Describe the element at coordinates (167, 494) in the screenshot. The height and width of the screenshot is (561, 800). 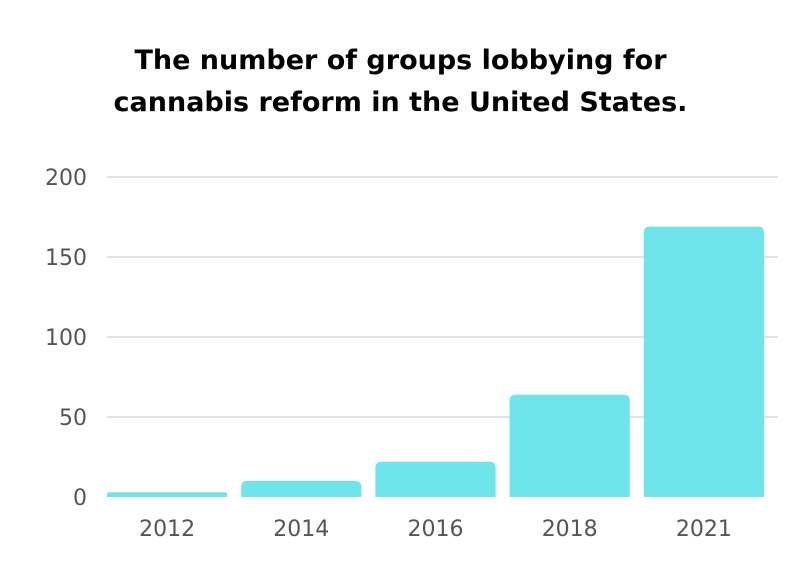
I see `bar-2012` at that location.